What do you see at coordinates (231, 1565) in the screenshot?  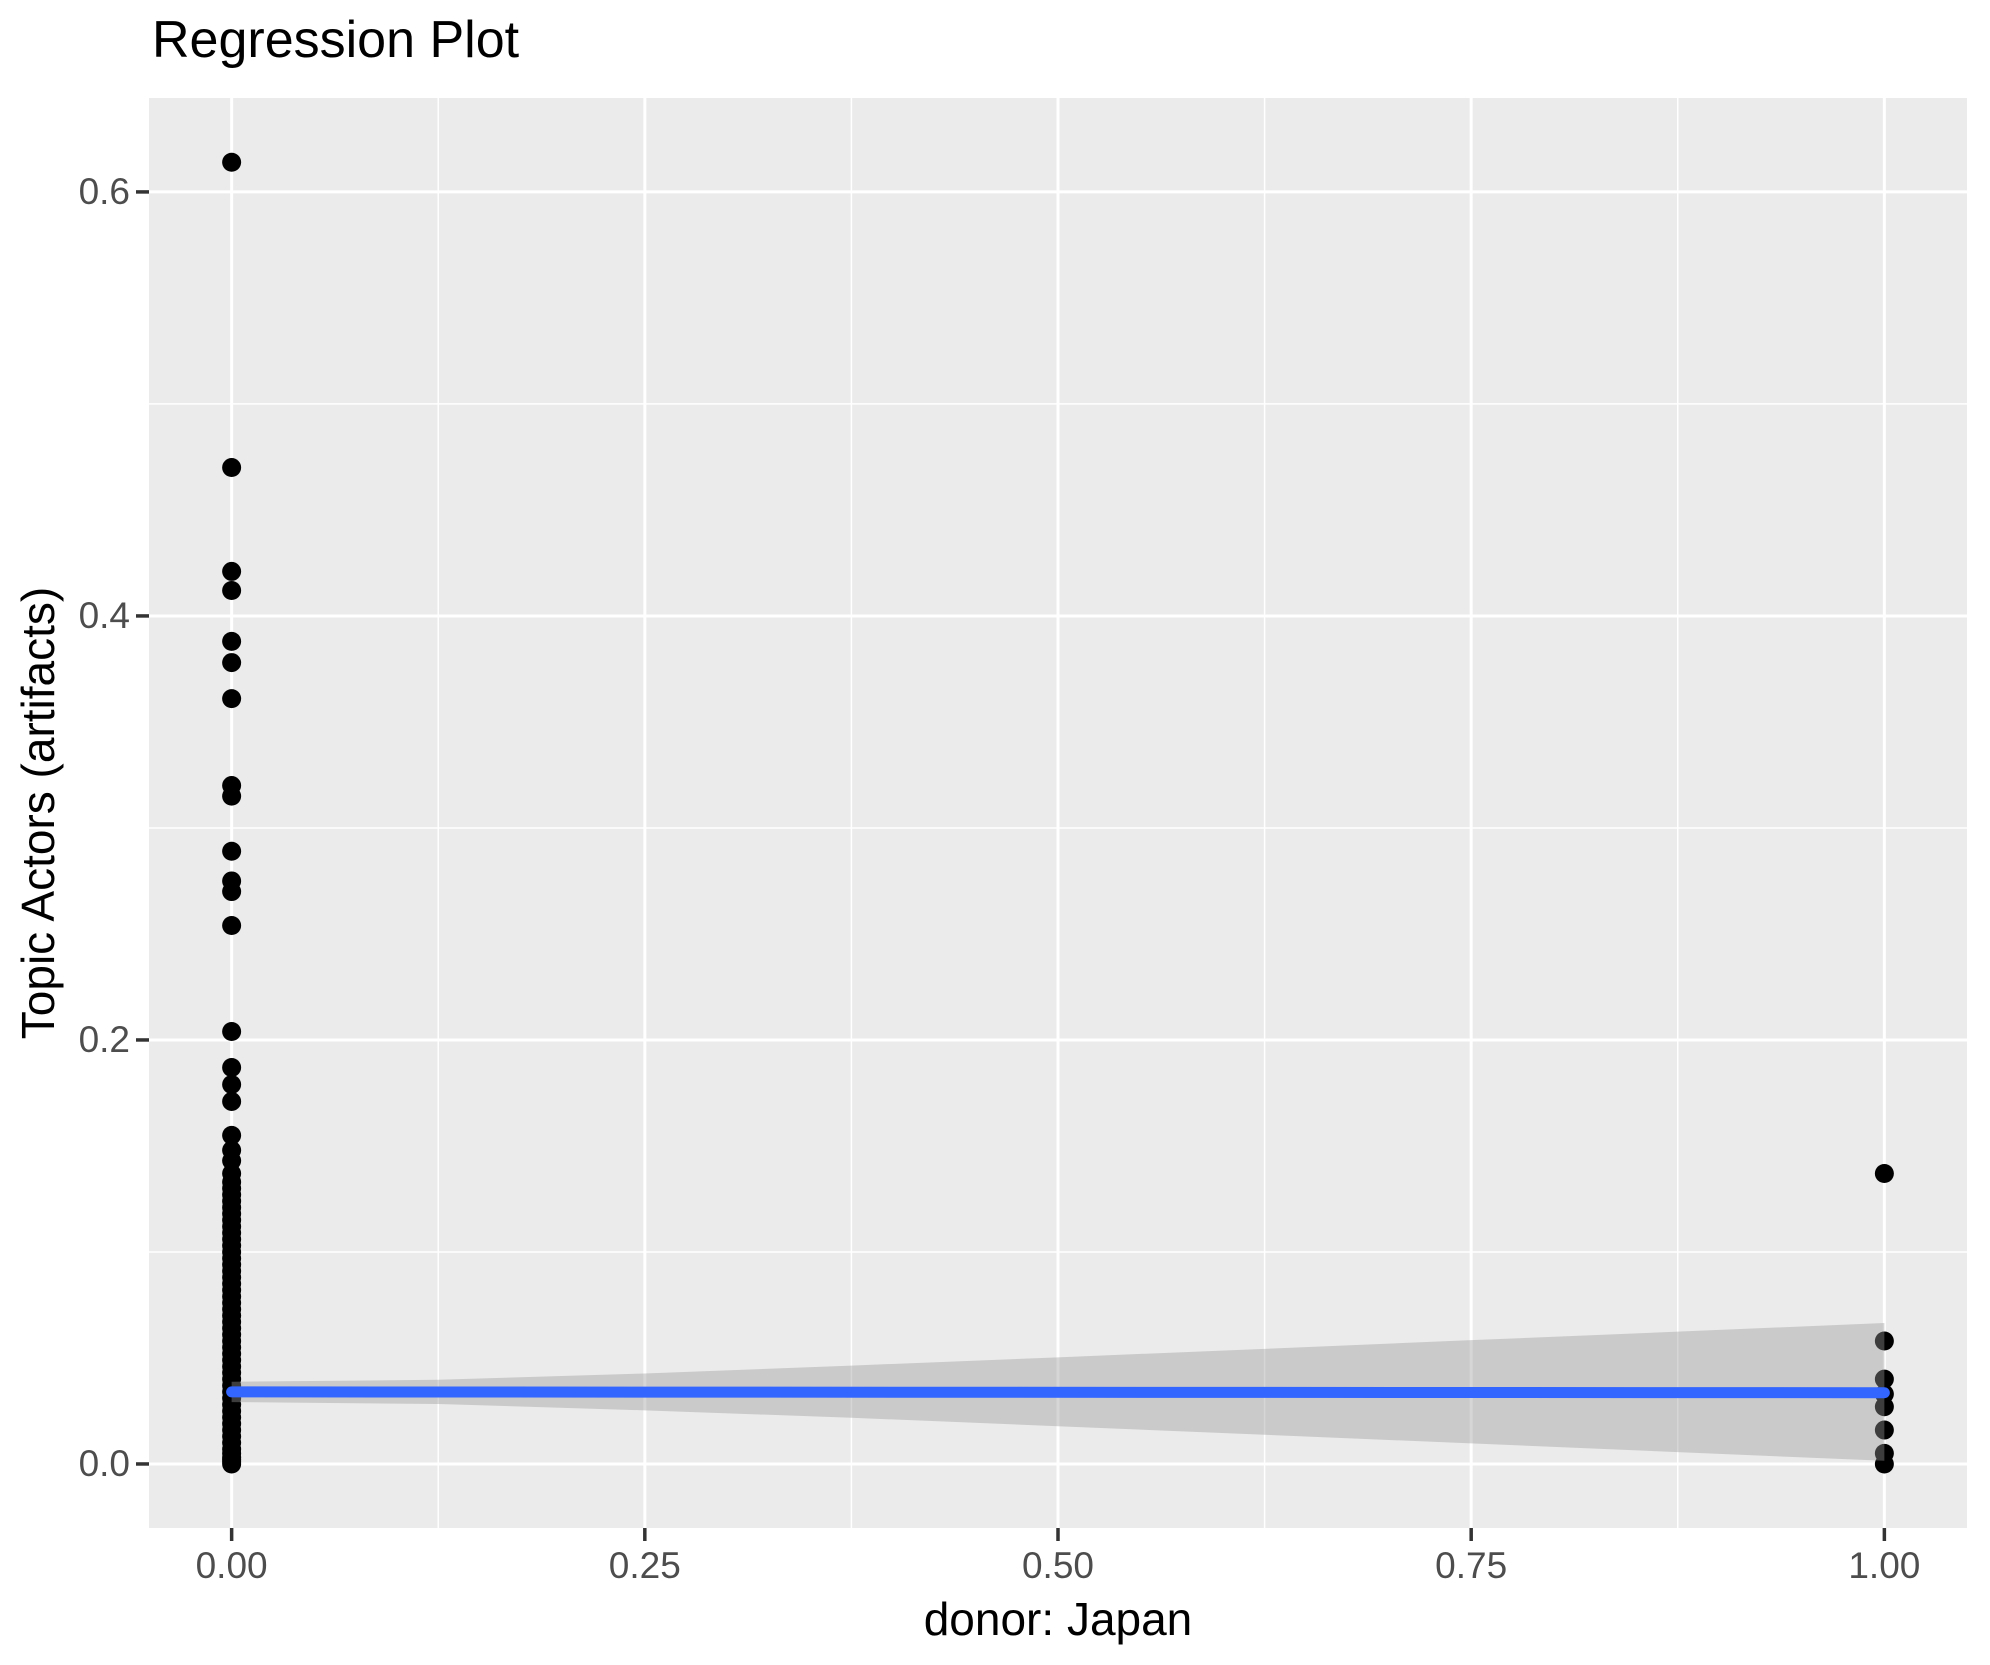 I see `x-tick-label-0.00: 0.00` at bounding box center [231, 1565].